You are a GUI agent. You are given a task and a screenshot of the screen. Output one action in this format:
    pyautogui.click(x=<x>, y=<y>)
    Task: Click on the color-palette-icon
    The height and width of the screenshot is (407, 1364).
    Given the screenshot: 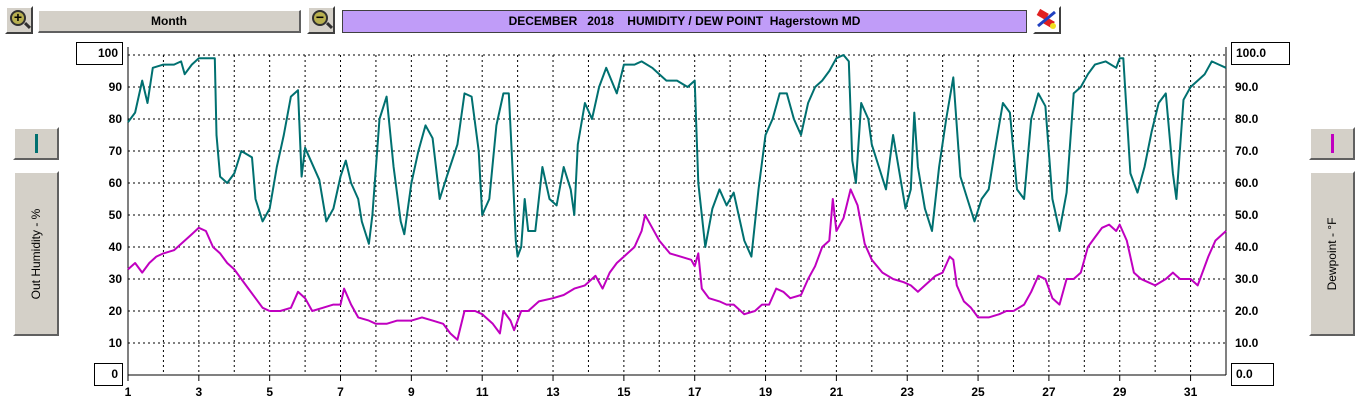 What is the action you would take?
    pyautogui.click(x=1046, y=18)
    